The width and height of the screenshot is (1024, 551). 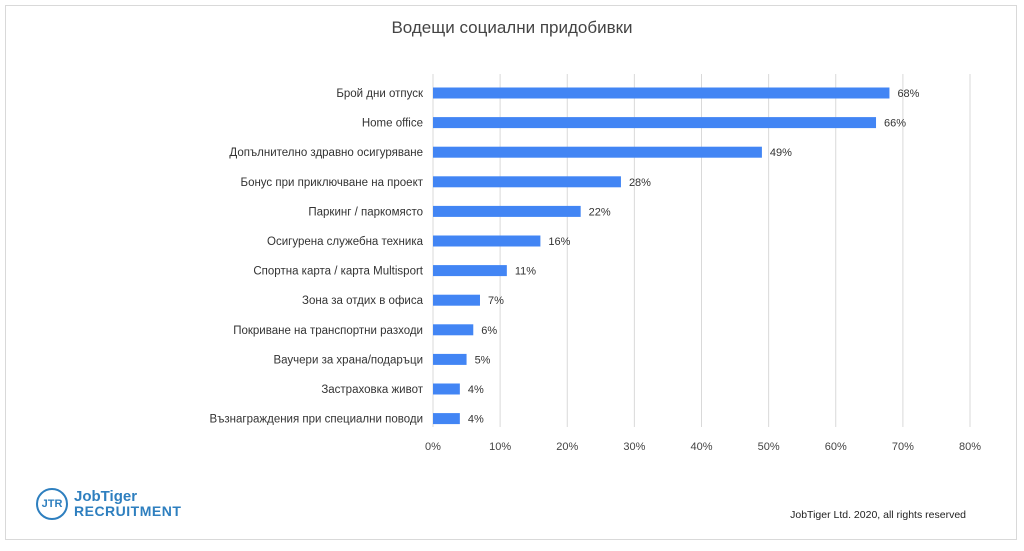 I want to click on data-label: 16%, so click(x=559, y=242).